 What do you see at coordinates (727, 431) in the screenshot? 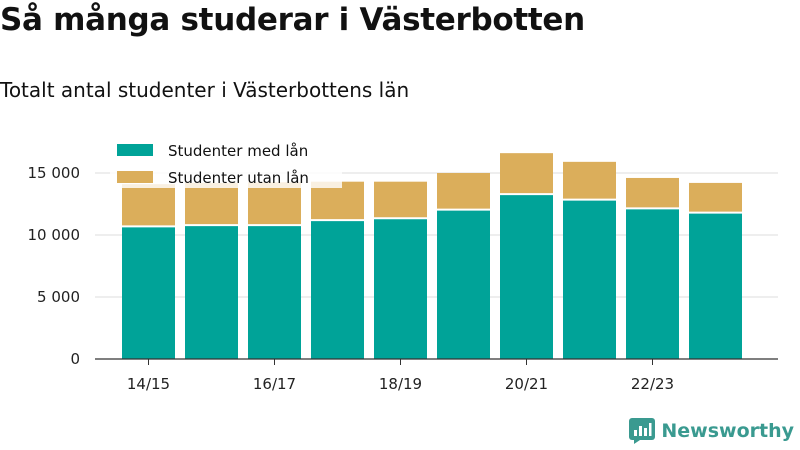
I see `brand-name: Newsworthy` at bounding box center [727, 431].